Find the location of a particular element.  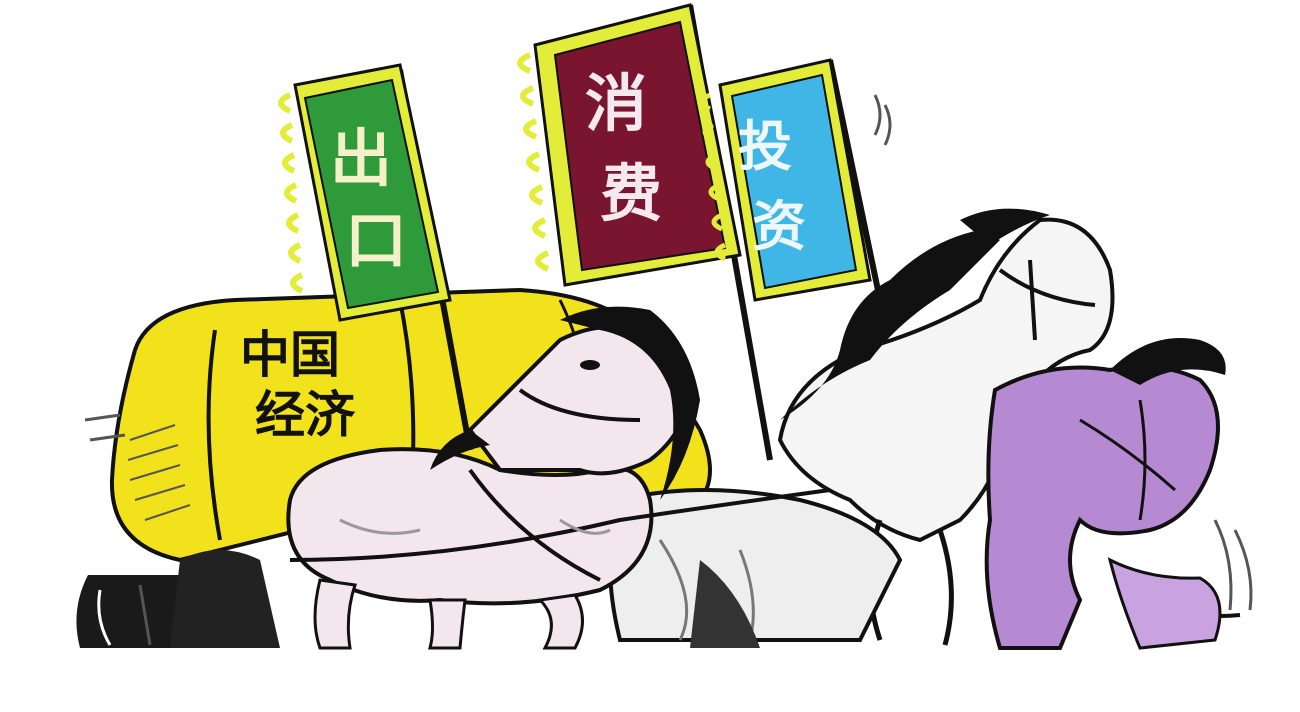

banner-export-fringe is located at coordinates (291, 193).